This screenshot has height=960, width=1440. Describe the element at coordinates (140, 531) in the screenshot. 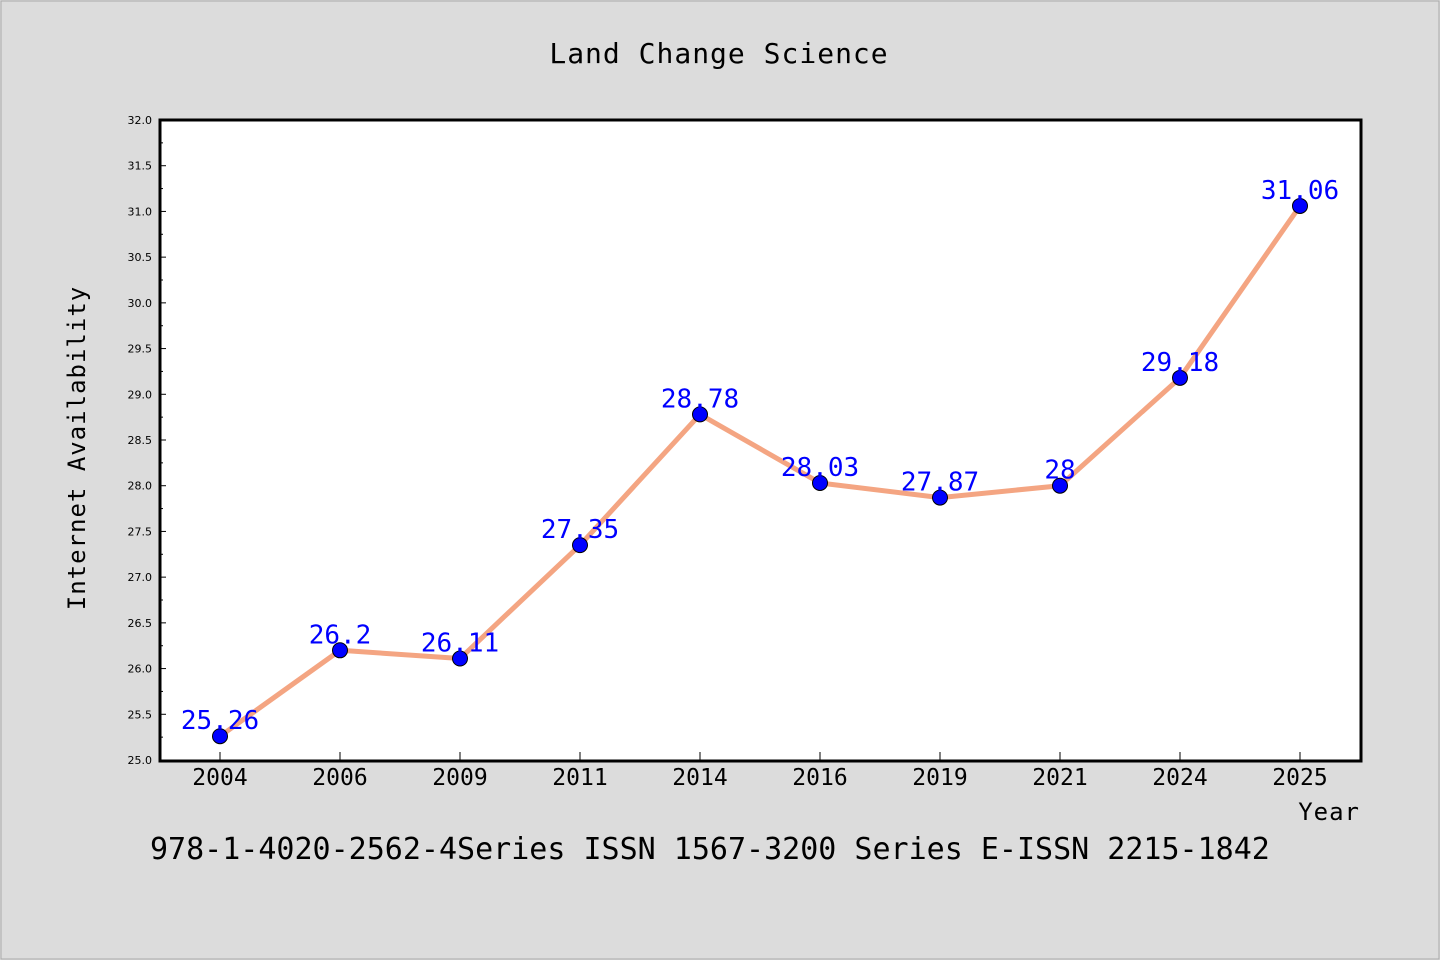

I see `y-tick-label: 27.5` at that location.